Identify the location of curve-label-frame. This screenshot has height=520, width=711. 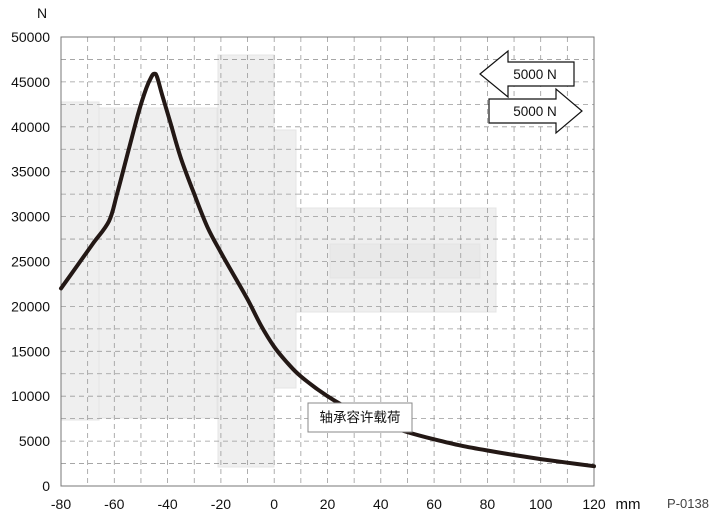
(360, 417).